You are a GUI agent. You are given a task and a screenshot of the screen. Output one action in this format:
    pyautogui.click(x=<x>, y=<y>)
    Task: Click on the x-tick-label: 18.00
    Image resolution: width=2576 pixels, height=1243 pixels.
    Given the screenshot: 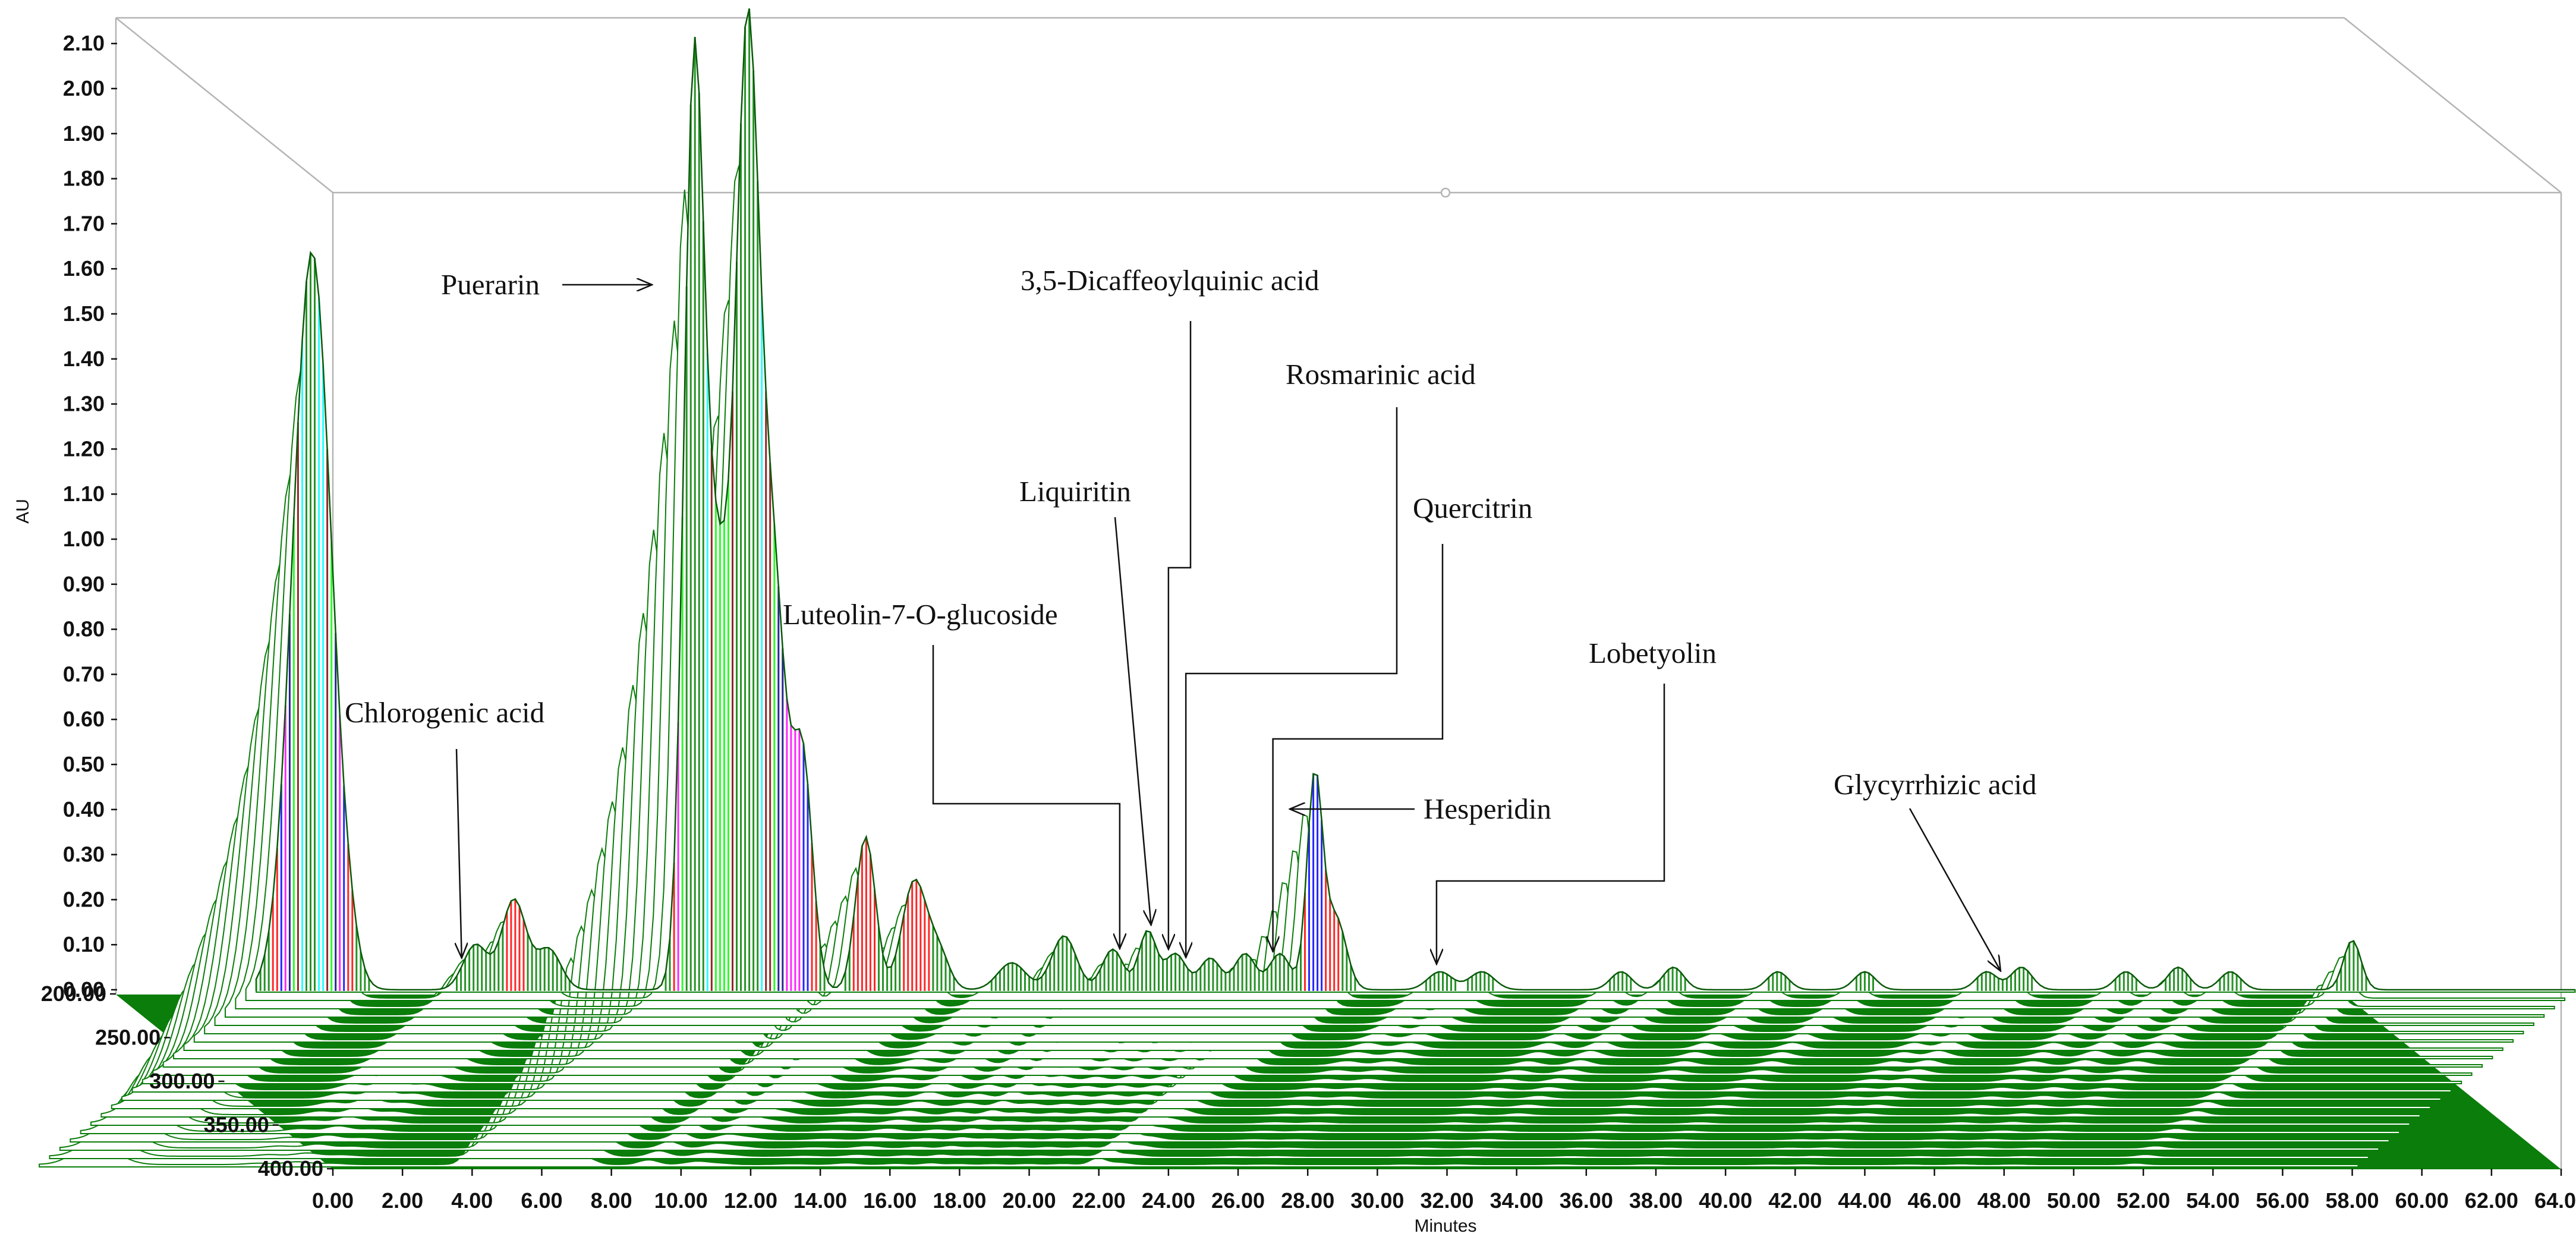 What is the action you would take?
    pyautogui.click(x=960, y=1200)
    